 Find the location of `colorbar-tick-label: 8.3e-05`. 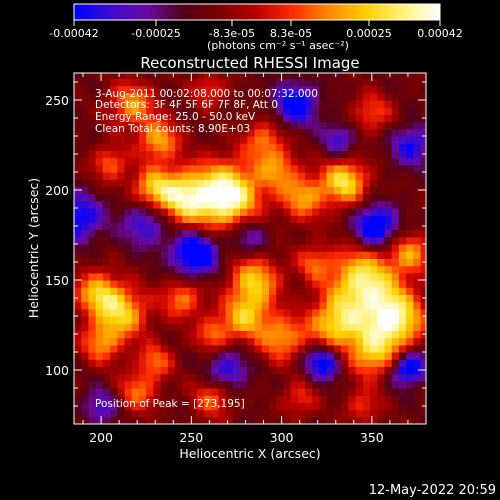

colorbar-tick-label: 8.3e-05 is located at coordinates (291, 33).